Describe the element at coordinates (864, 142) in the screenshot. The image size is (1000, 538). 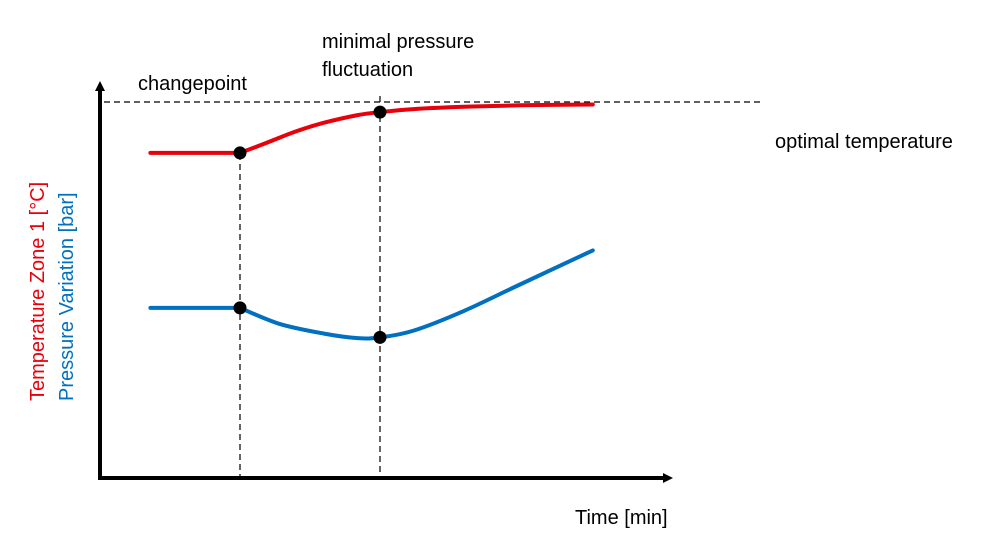
I see `optimal-temperature-label: optimal temperature` at that location.